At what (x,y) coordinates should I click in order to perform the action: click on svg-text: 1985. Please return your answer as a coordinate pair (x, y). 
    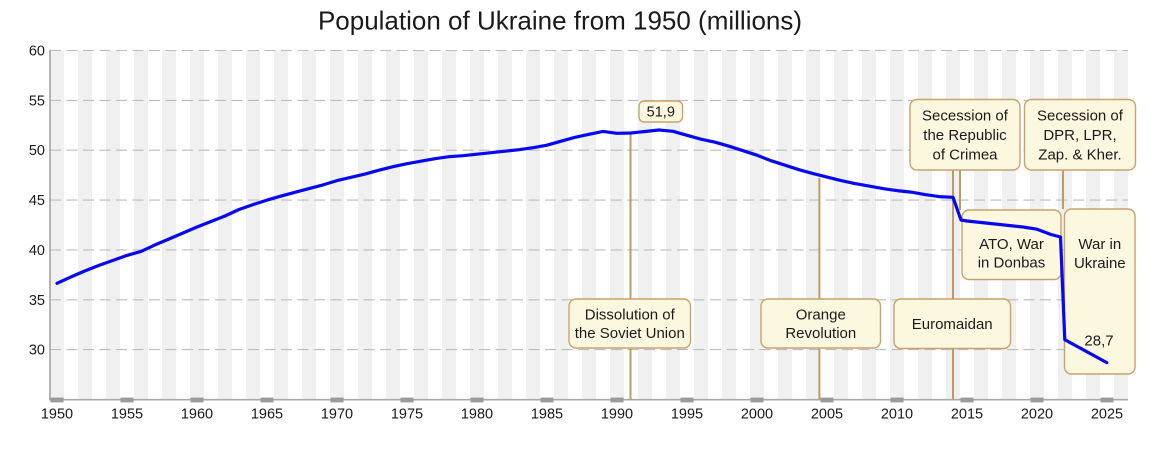
    Looking at the image, I should click on (547, 415).